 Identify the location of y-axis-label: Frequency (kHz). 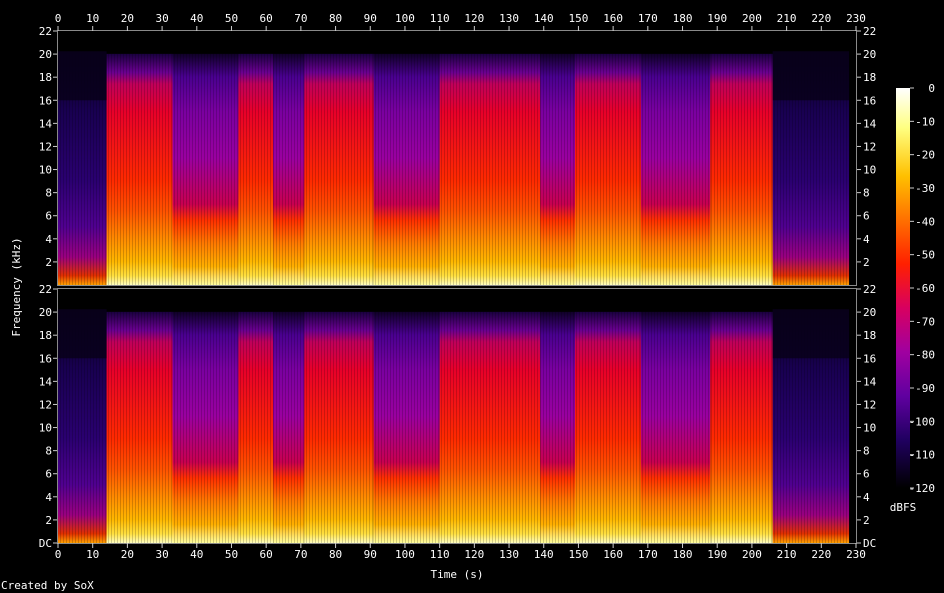
(16, 286).